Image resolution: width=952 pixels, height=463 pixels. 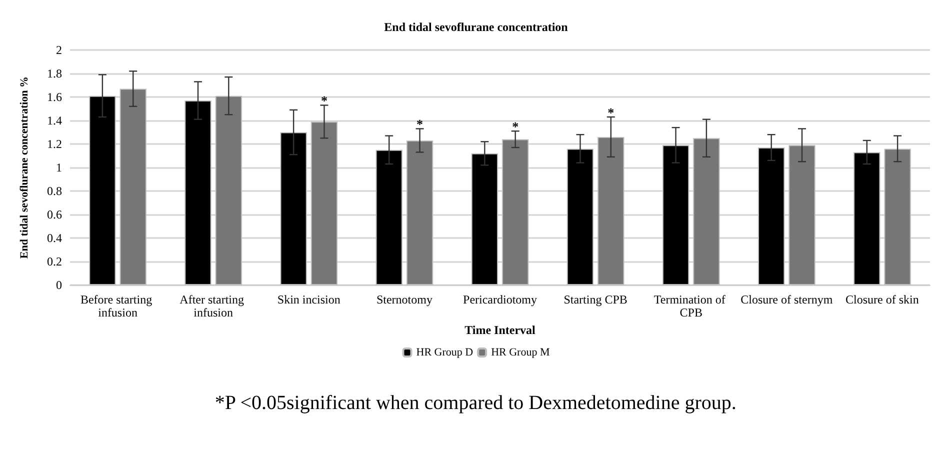 I want to click on y-tick-label: 1.6, so click(x=54, y=97).